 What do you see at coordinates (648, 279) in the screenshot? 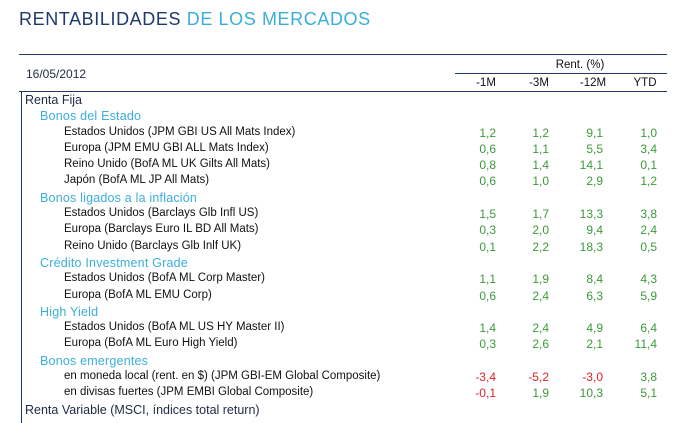
I see `row-value: 4,3` at bounding box center [648, 279].